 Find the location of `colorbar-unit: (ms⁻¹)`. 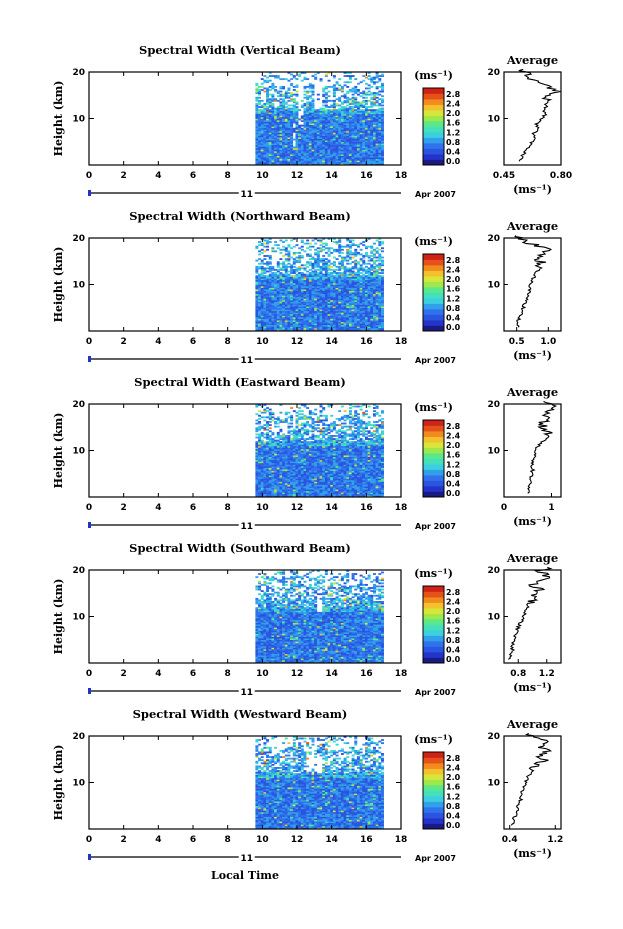

colorbar-unit: (ms⁻¹) is located at coordinates (433, 241).